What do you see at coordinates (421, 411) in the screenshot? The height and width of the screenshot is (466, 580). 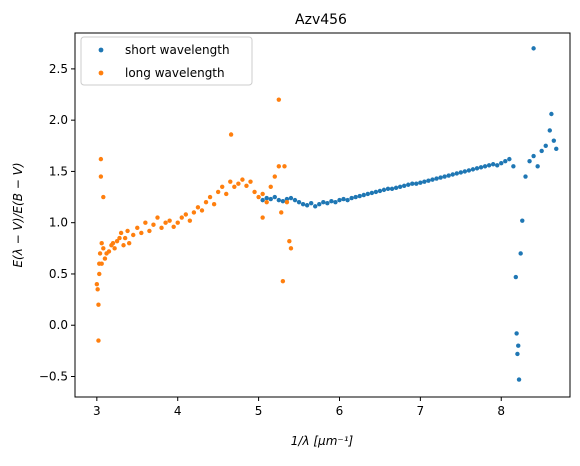 I see `x-tick-label: 7` at bounding box center [421, 411].